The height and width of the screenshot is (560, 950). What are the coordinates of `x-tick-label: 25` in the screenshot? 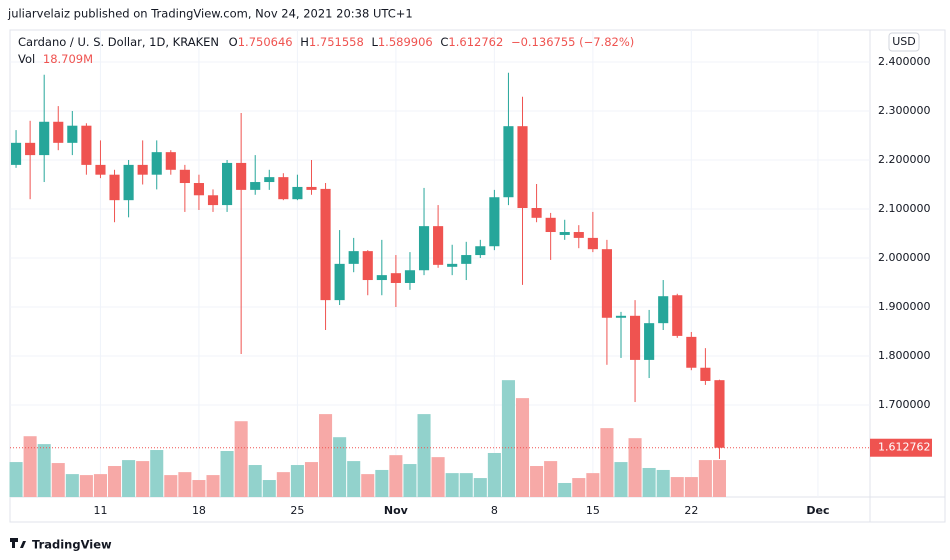 It's located at (297, 510).